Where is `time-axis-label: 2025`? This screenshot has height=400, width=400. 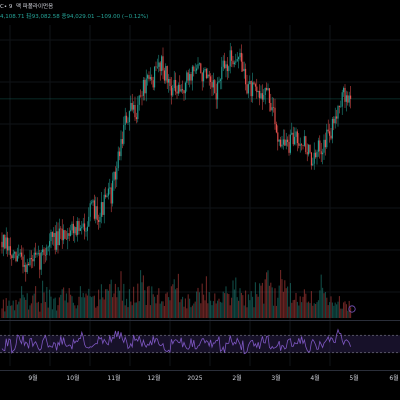 time-axis-label: 2025 is located at coordinates (194, 378).